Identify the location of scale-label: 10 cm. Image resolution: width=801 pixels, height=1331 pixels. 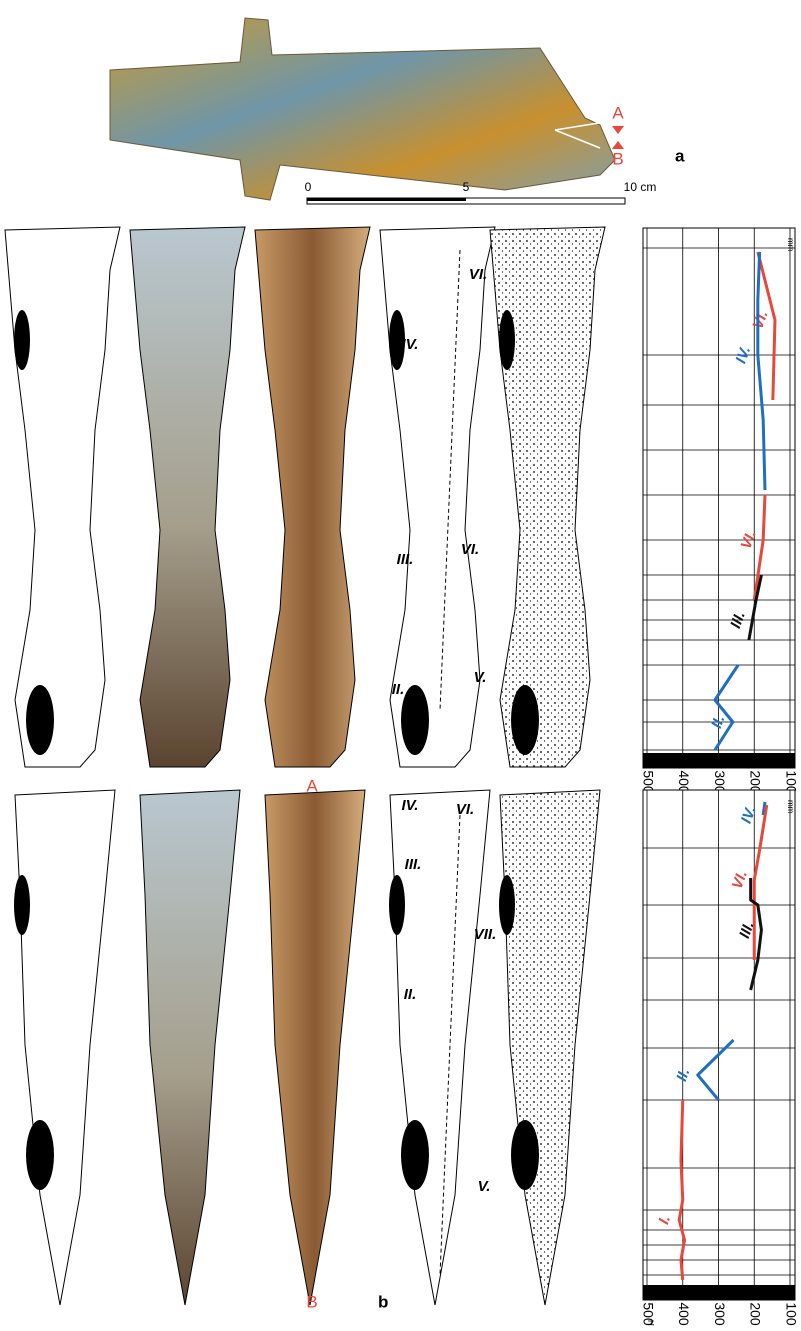
(640, 187).